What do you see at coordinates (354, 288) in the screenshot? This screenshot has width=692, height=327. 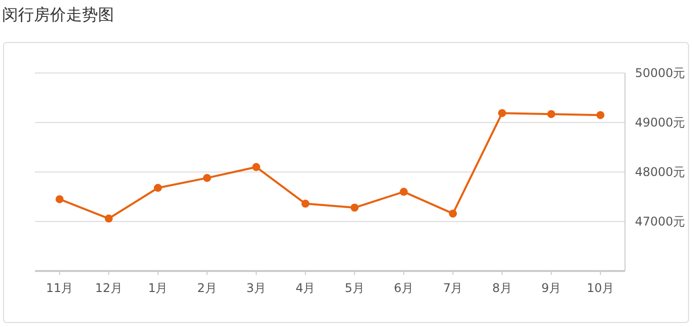 I see `x-tick-label: 5月` at bounding box center [354, 288].